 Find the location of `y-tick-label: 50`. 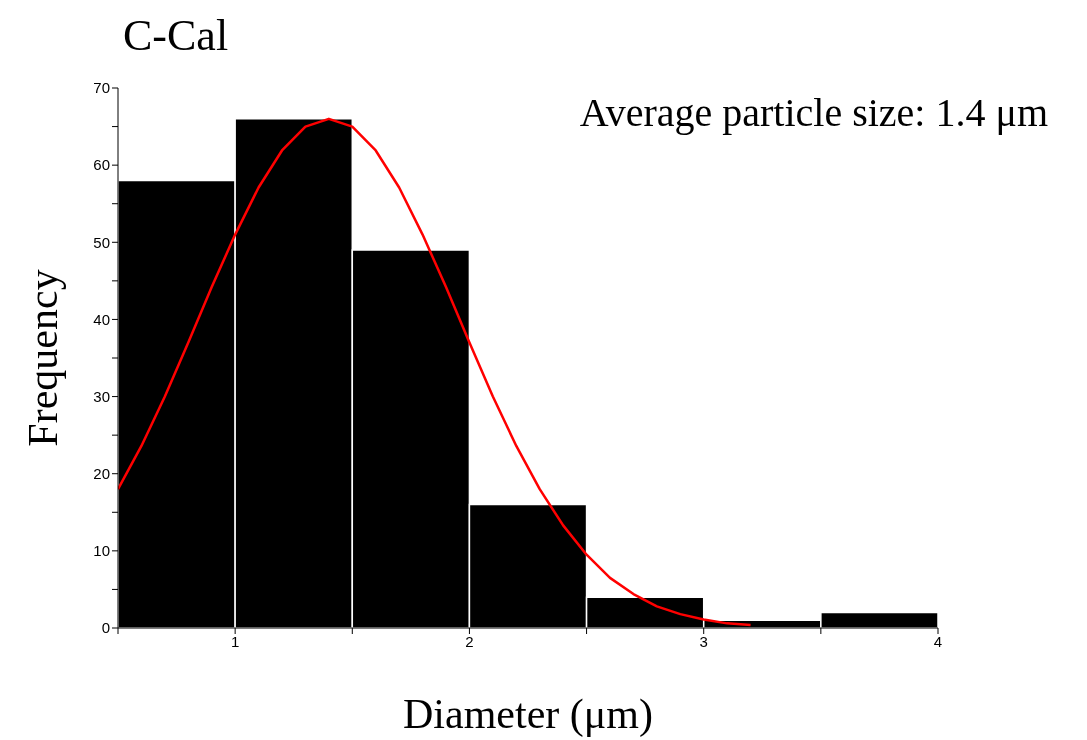

y-tick-label: 50 is located at coordinates (101, 242).